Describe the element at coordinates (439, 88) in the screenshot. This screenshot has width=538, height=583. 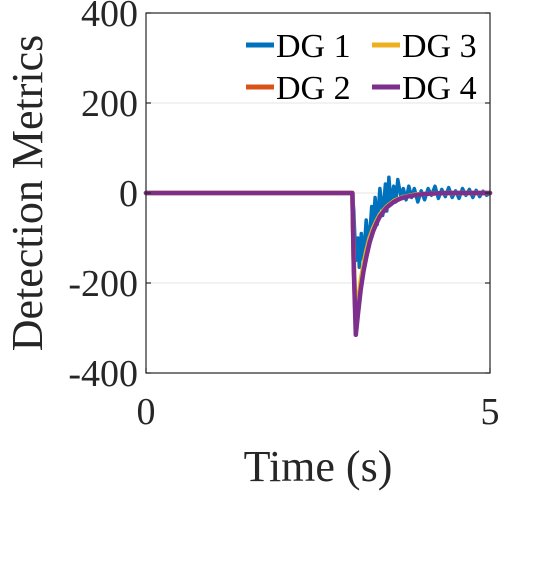
I see `legend-label: DG 4` at that location.